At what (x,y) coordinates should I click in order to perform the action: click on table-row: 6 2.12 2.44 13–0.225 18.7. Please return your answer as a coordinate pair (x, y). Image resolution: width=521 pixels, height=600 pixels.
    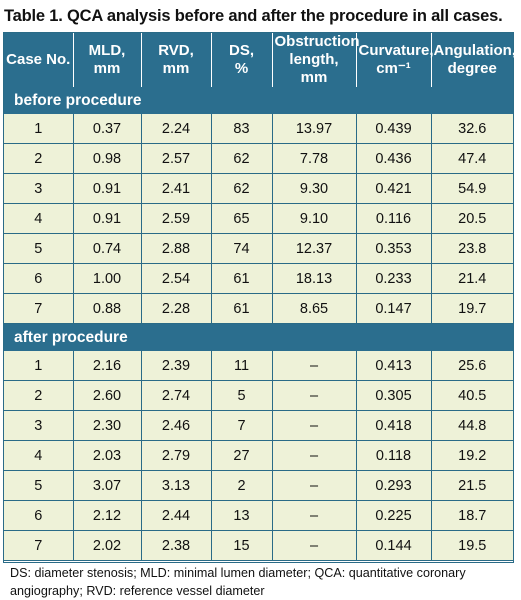
    Looking at the image, I should click on (258, 515).